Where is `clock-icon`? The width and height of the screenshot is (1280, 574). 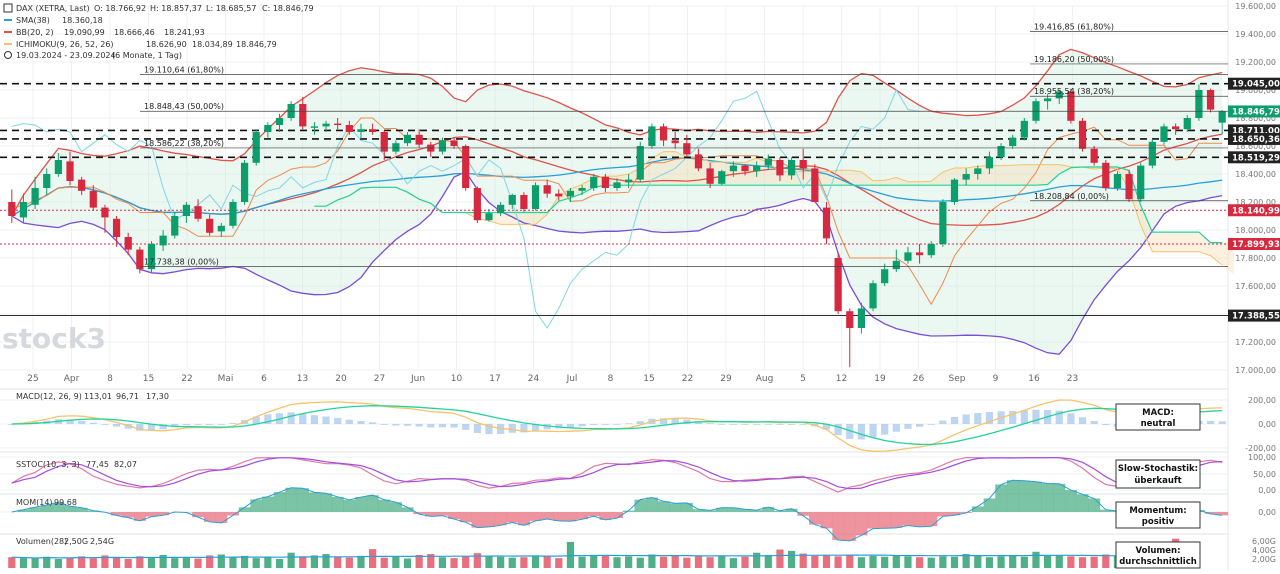
clock-icon is located at coordinates (8, 55).